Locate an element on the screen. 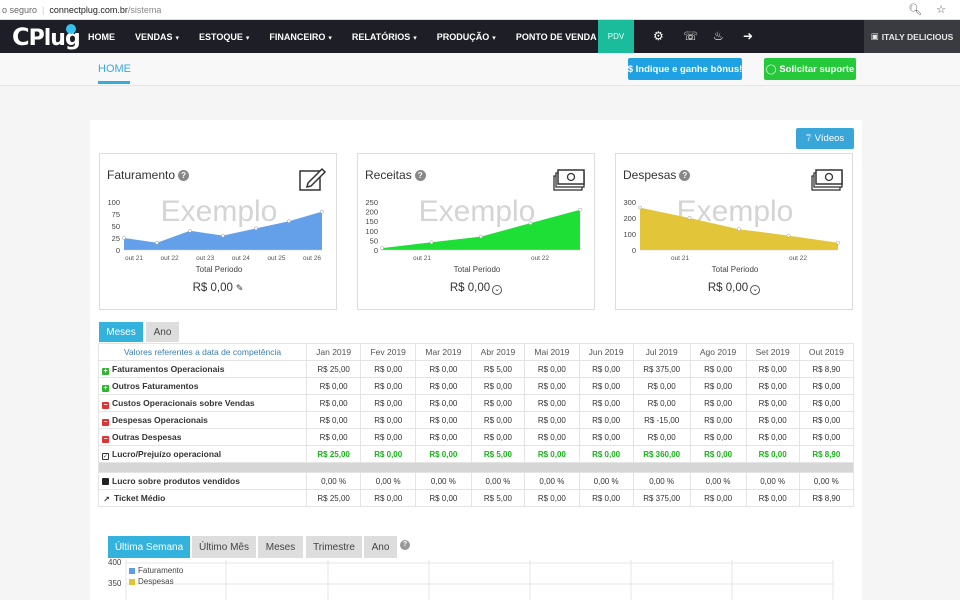 The height and width of the screenshot is (600, 960). nav-item-ponto-de-venda: PONTO DE VENDA▾ is located at coordinates (559, 37).